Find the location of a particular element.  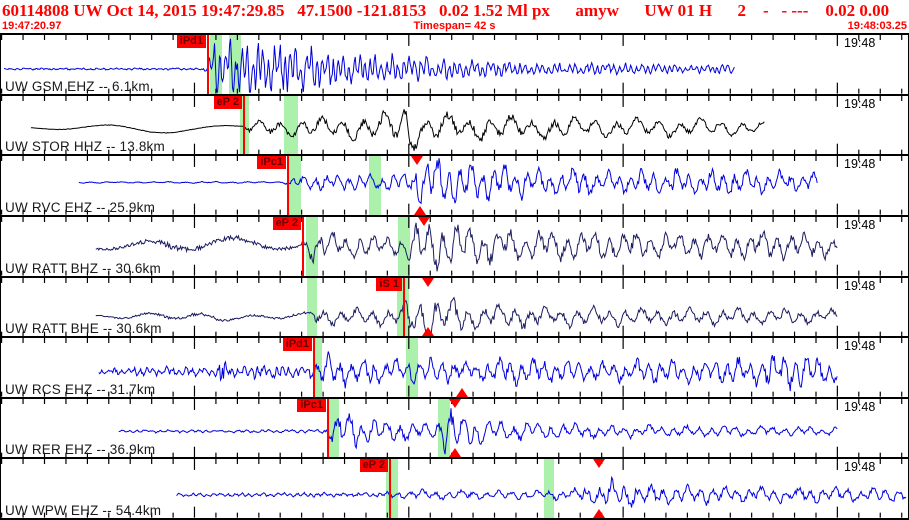

station-label: UW RATT BHZ -- 30.6km is located at coordinates (83, 268).